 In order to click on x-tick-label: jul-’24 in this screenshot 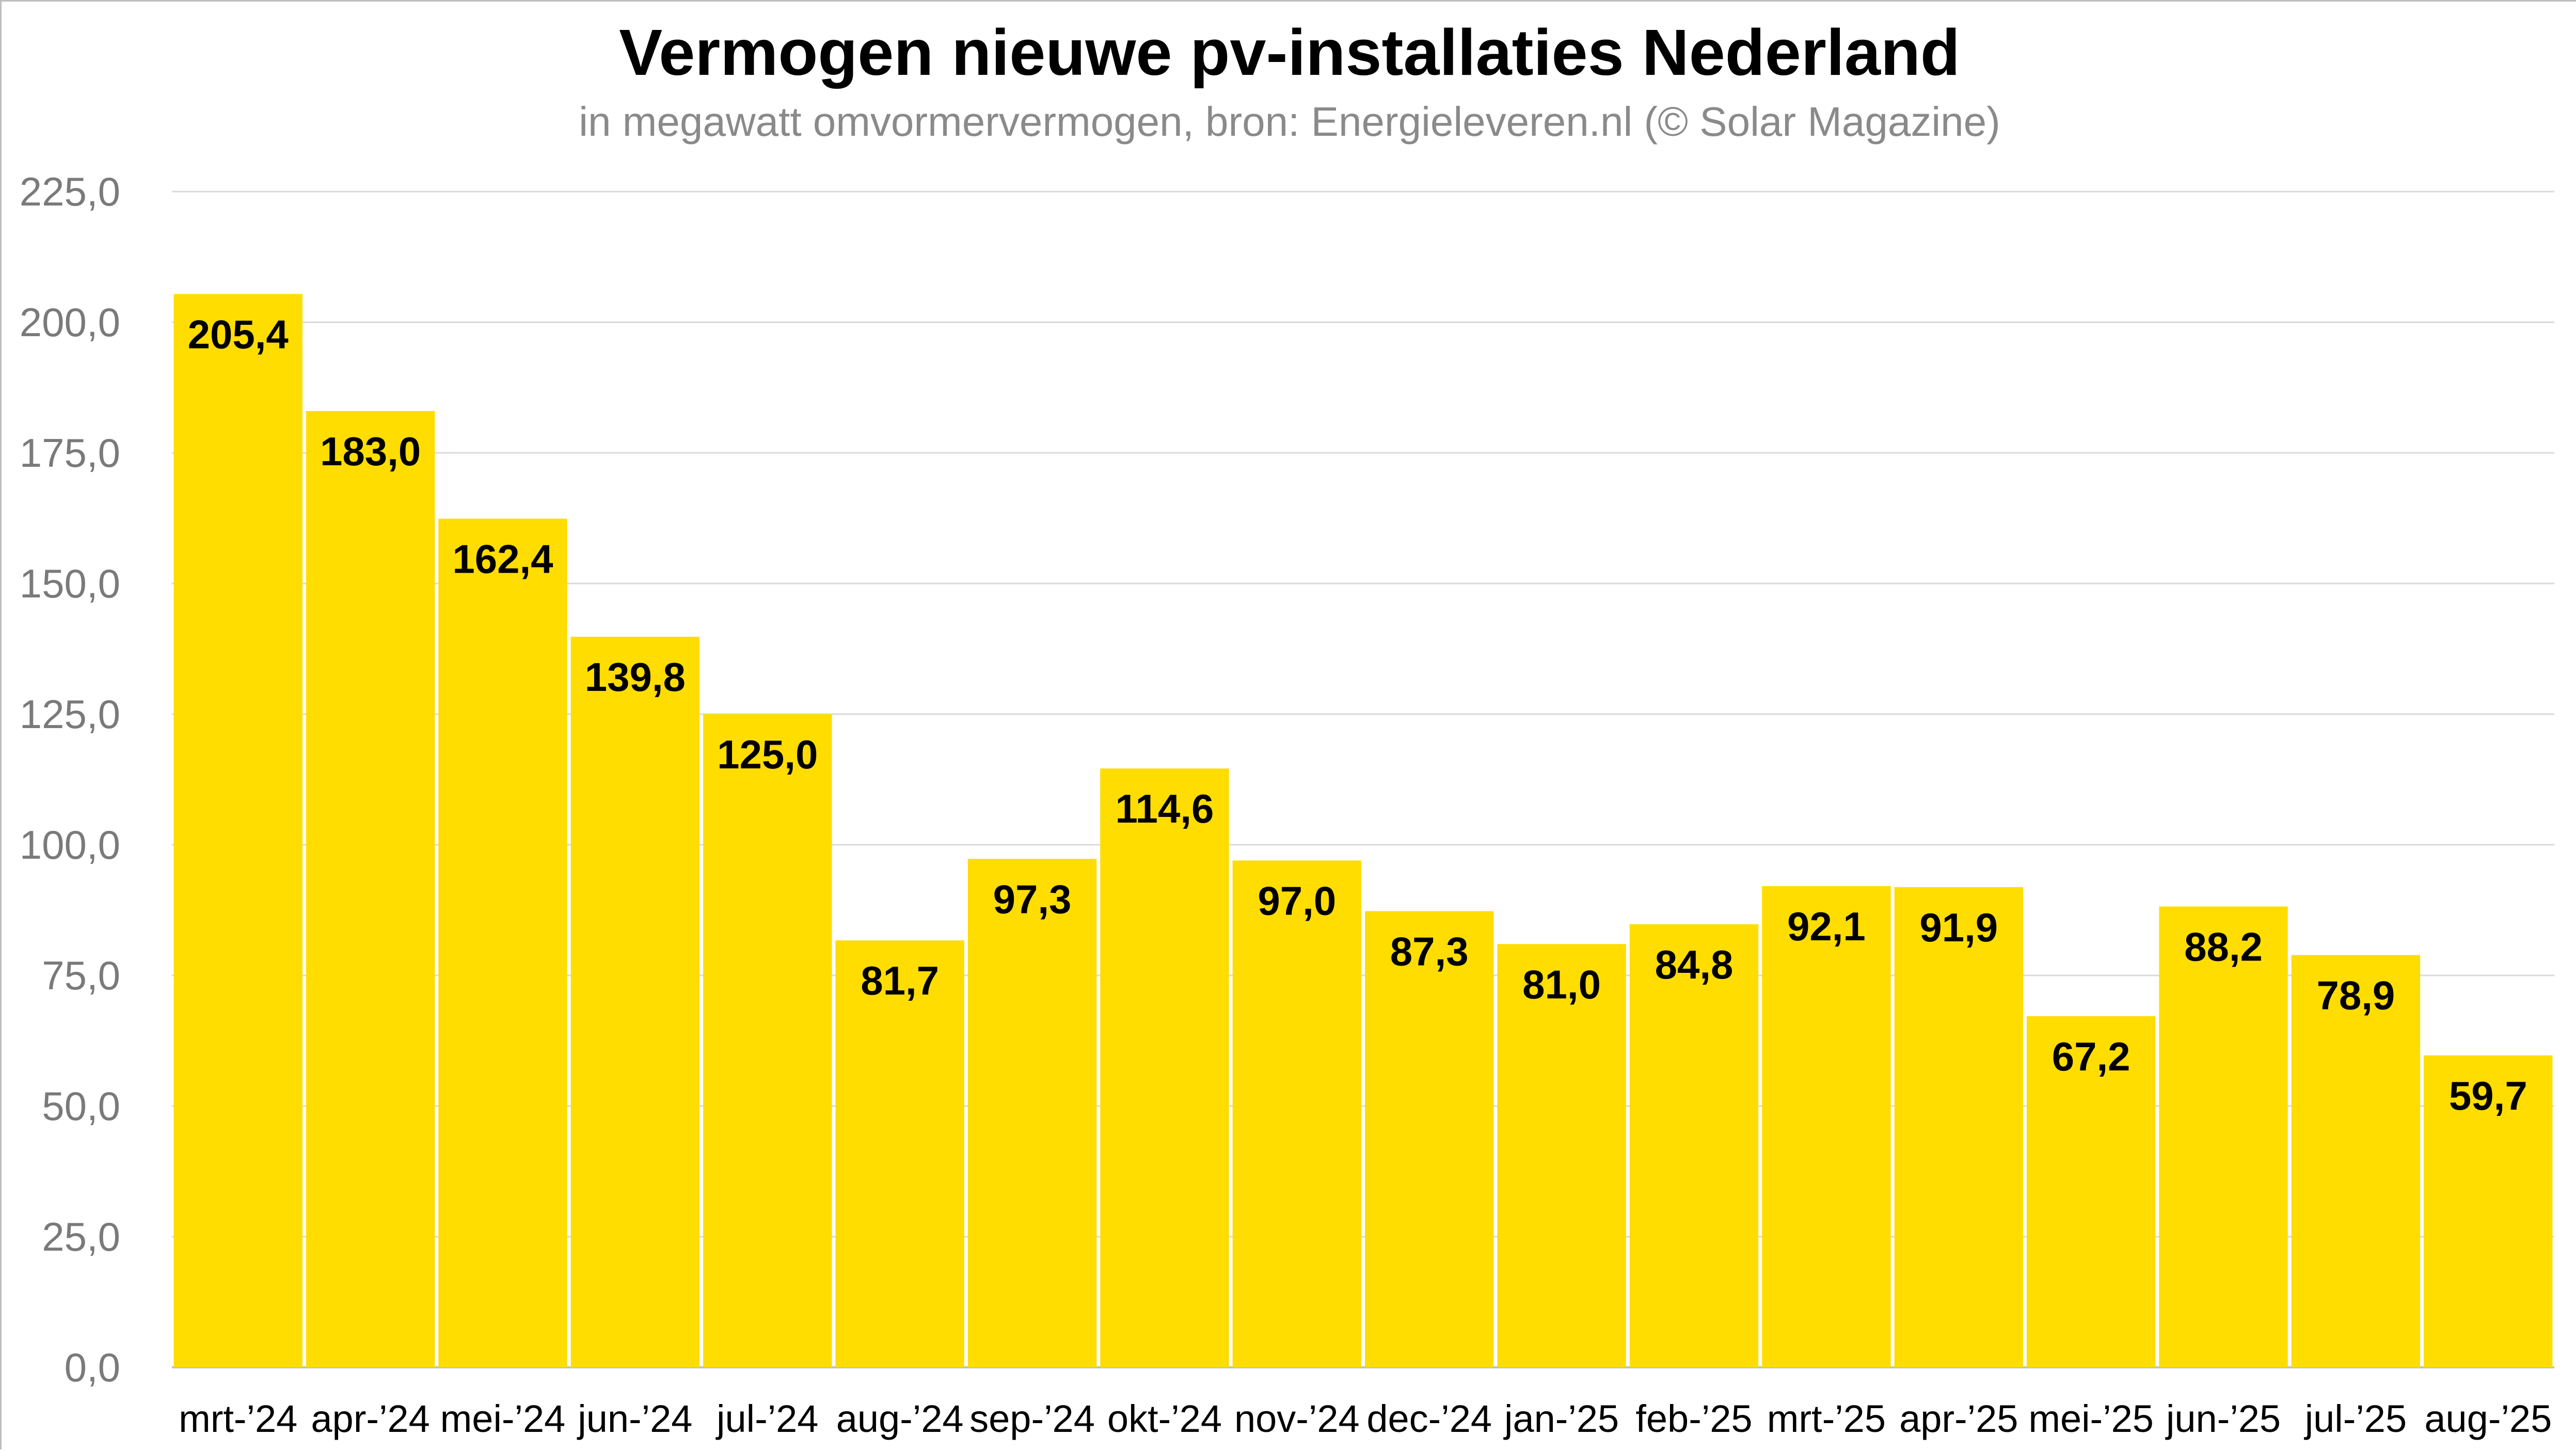, I will do `click(766, 1418)`.